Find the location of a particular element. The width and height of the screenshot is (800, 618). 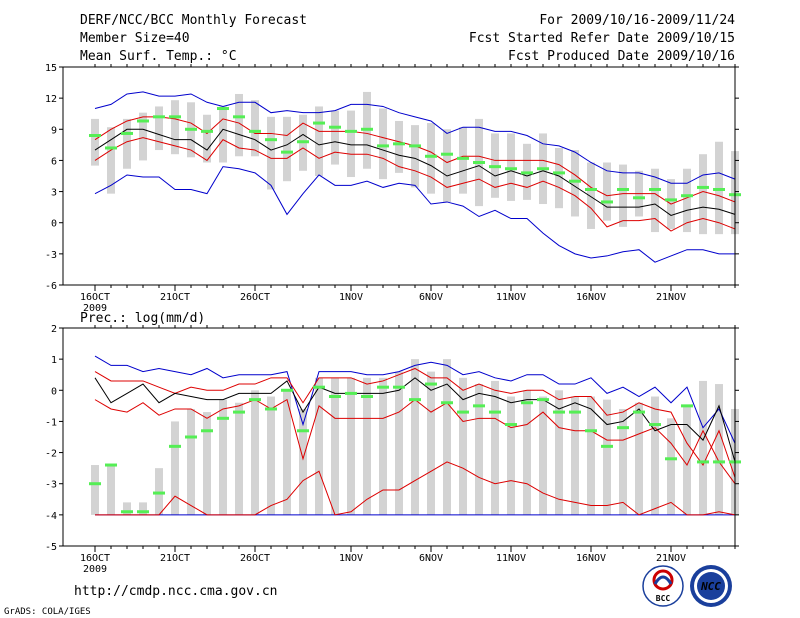

temp-ytick-label-6: -3 is located at coordinates (51, 255).